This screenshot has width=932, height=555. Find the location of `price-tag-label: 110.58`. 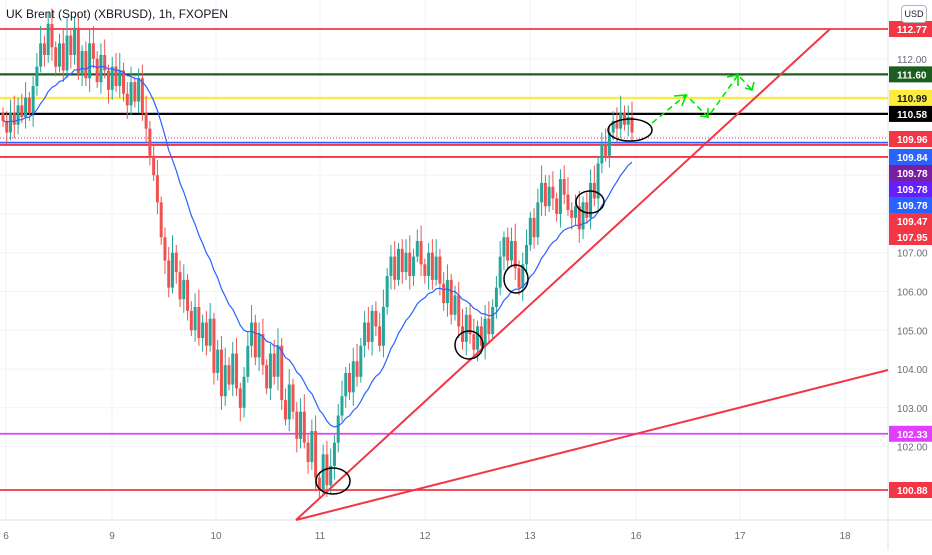

price-tag-label: 110.58 is located at coordinates (912, 115).